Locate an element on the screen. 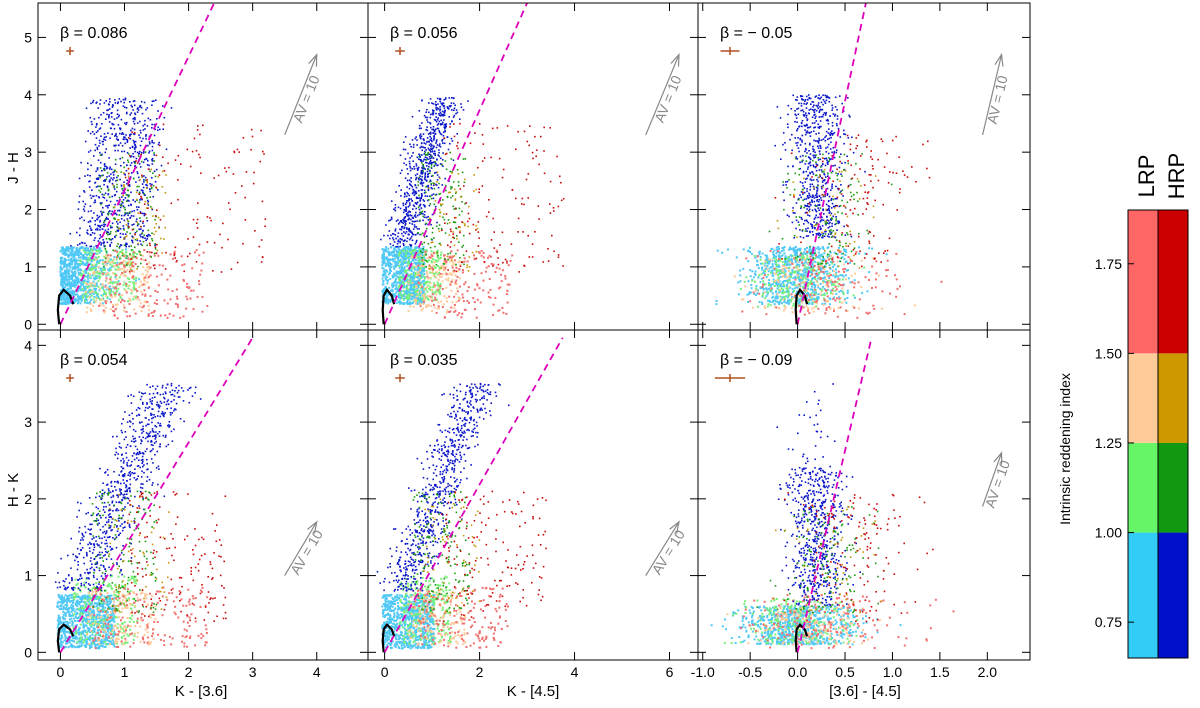 The height and width of the screenshot is (708, 1200). intrinsic-track is located at coordinates (388, 306).